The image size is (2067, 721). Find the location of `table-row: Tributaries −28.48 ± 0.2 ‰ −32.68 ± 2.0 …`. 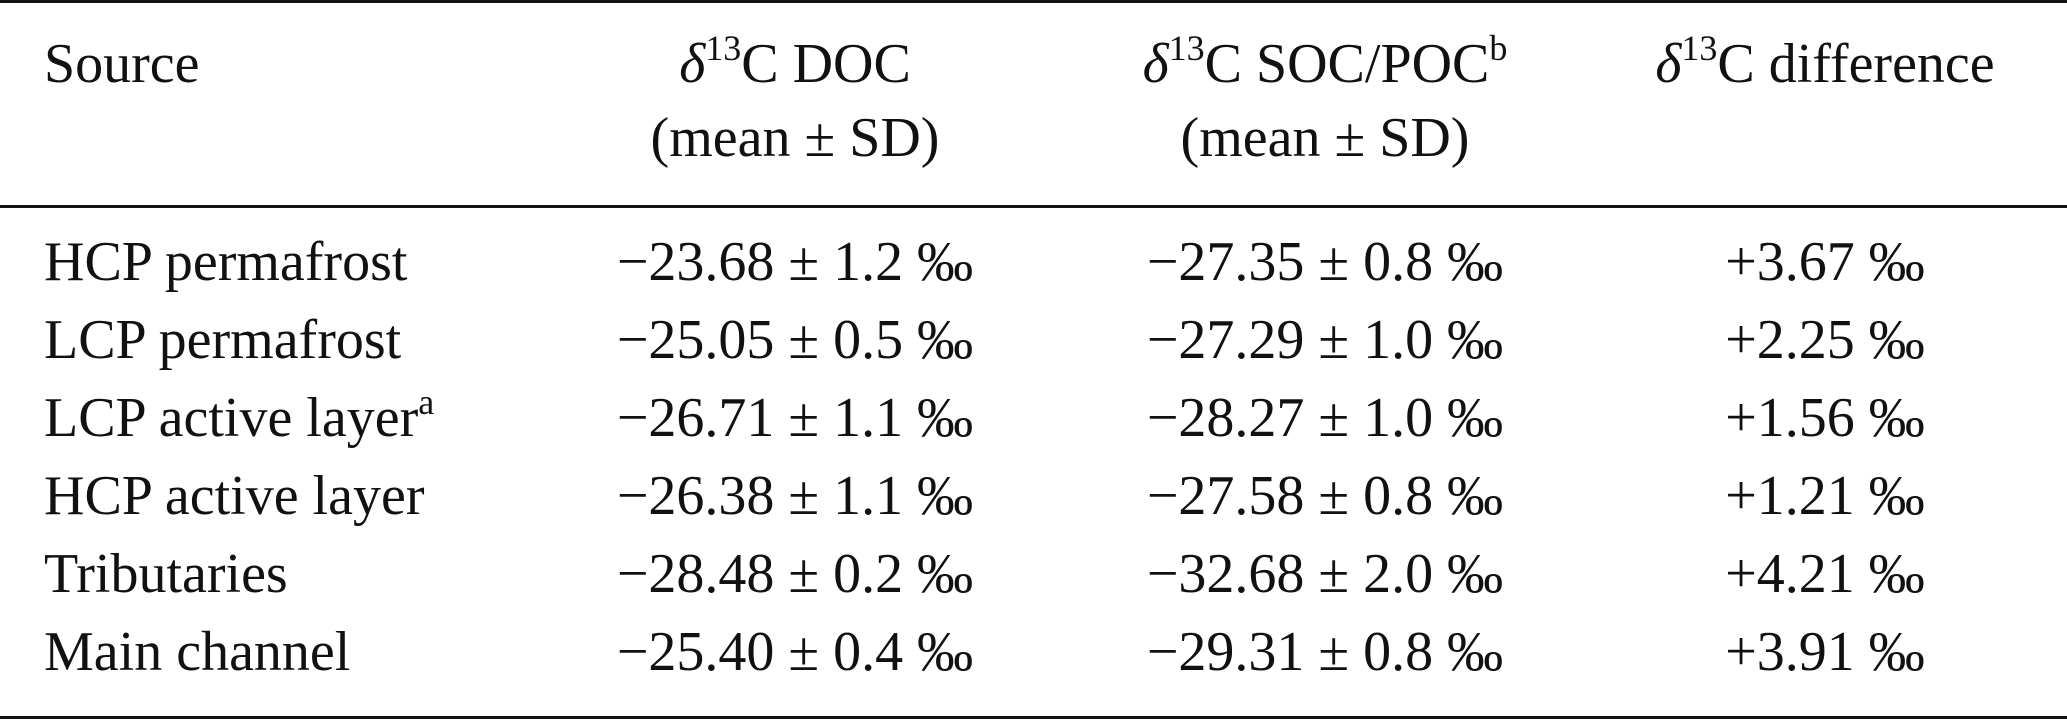

table-row: Tributaries −28.48 ± 0.2 ‰ −32.68 ± 2.0 … is located at coordinates (1033, 574).